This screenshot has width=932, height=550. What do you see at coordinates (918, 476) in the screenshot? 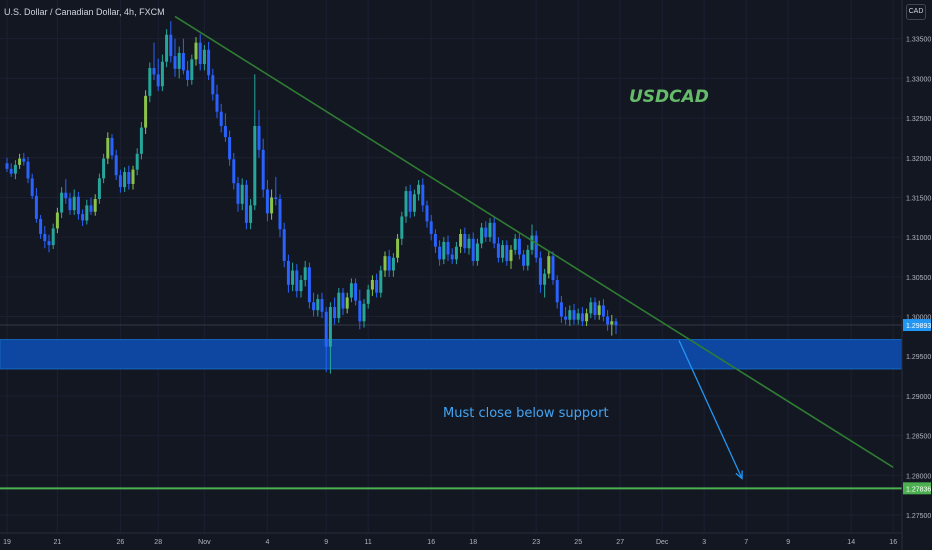
I see `y-tick-label: 1.28000` at bounding box center [918, 476].